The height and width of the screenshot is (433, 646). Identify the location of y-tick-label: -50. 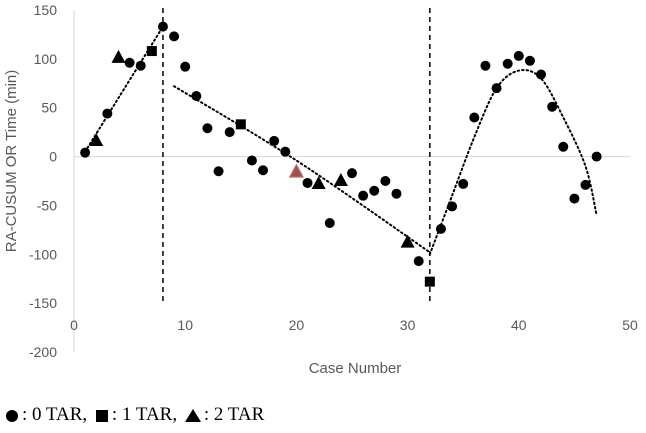
(47, 205).